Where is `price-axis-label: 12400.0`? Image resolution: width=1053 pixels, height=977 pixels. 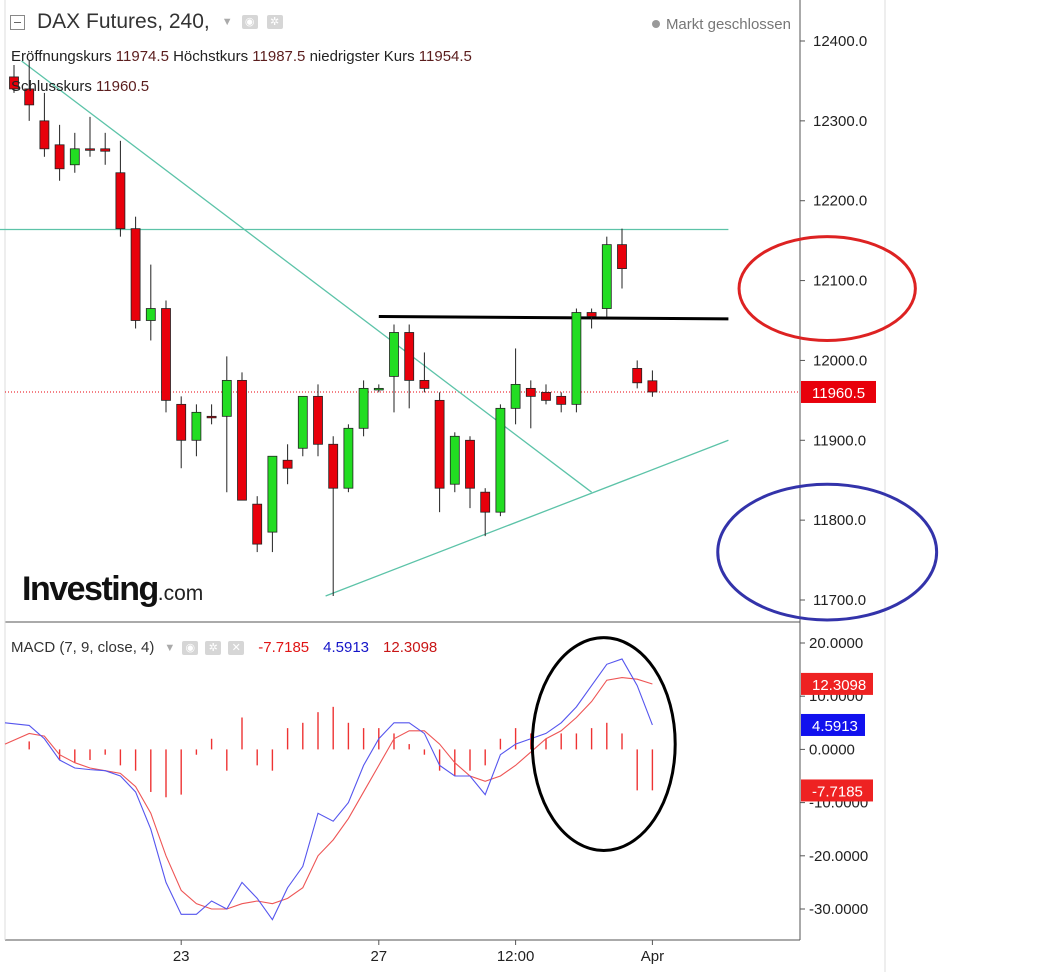 price-axis-label: 12400.0 is located at coordinates (840, 41).